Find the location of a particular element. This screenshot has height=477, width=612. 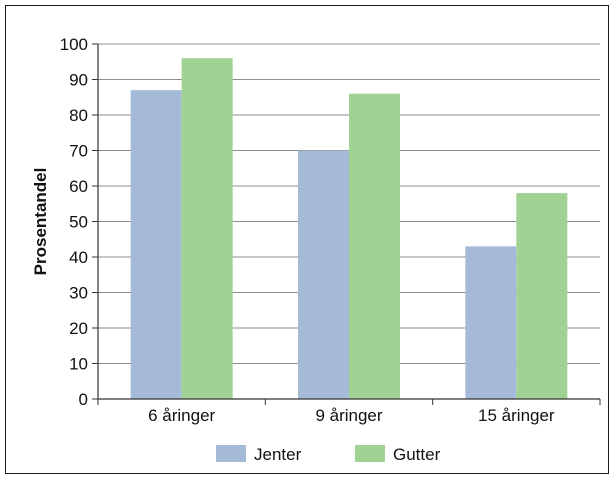

y-tick-label: 100 is located at coordinates (74, 44).